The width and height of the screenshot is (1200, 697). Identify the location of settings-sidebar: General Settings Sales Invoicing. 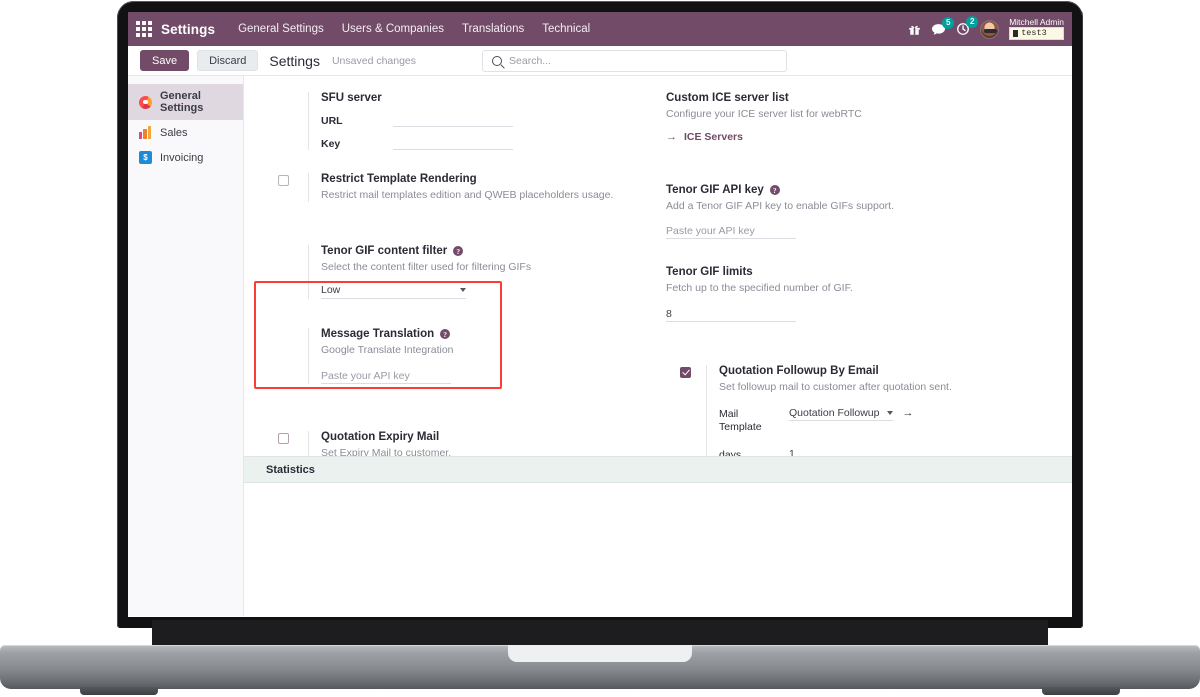
(186, 346).